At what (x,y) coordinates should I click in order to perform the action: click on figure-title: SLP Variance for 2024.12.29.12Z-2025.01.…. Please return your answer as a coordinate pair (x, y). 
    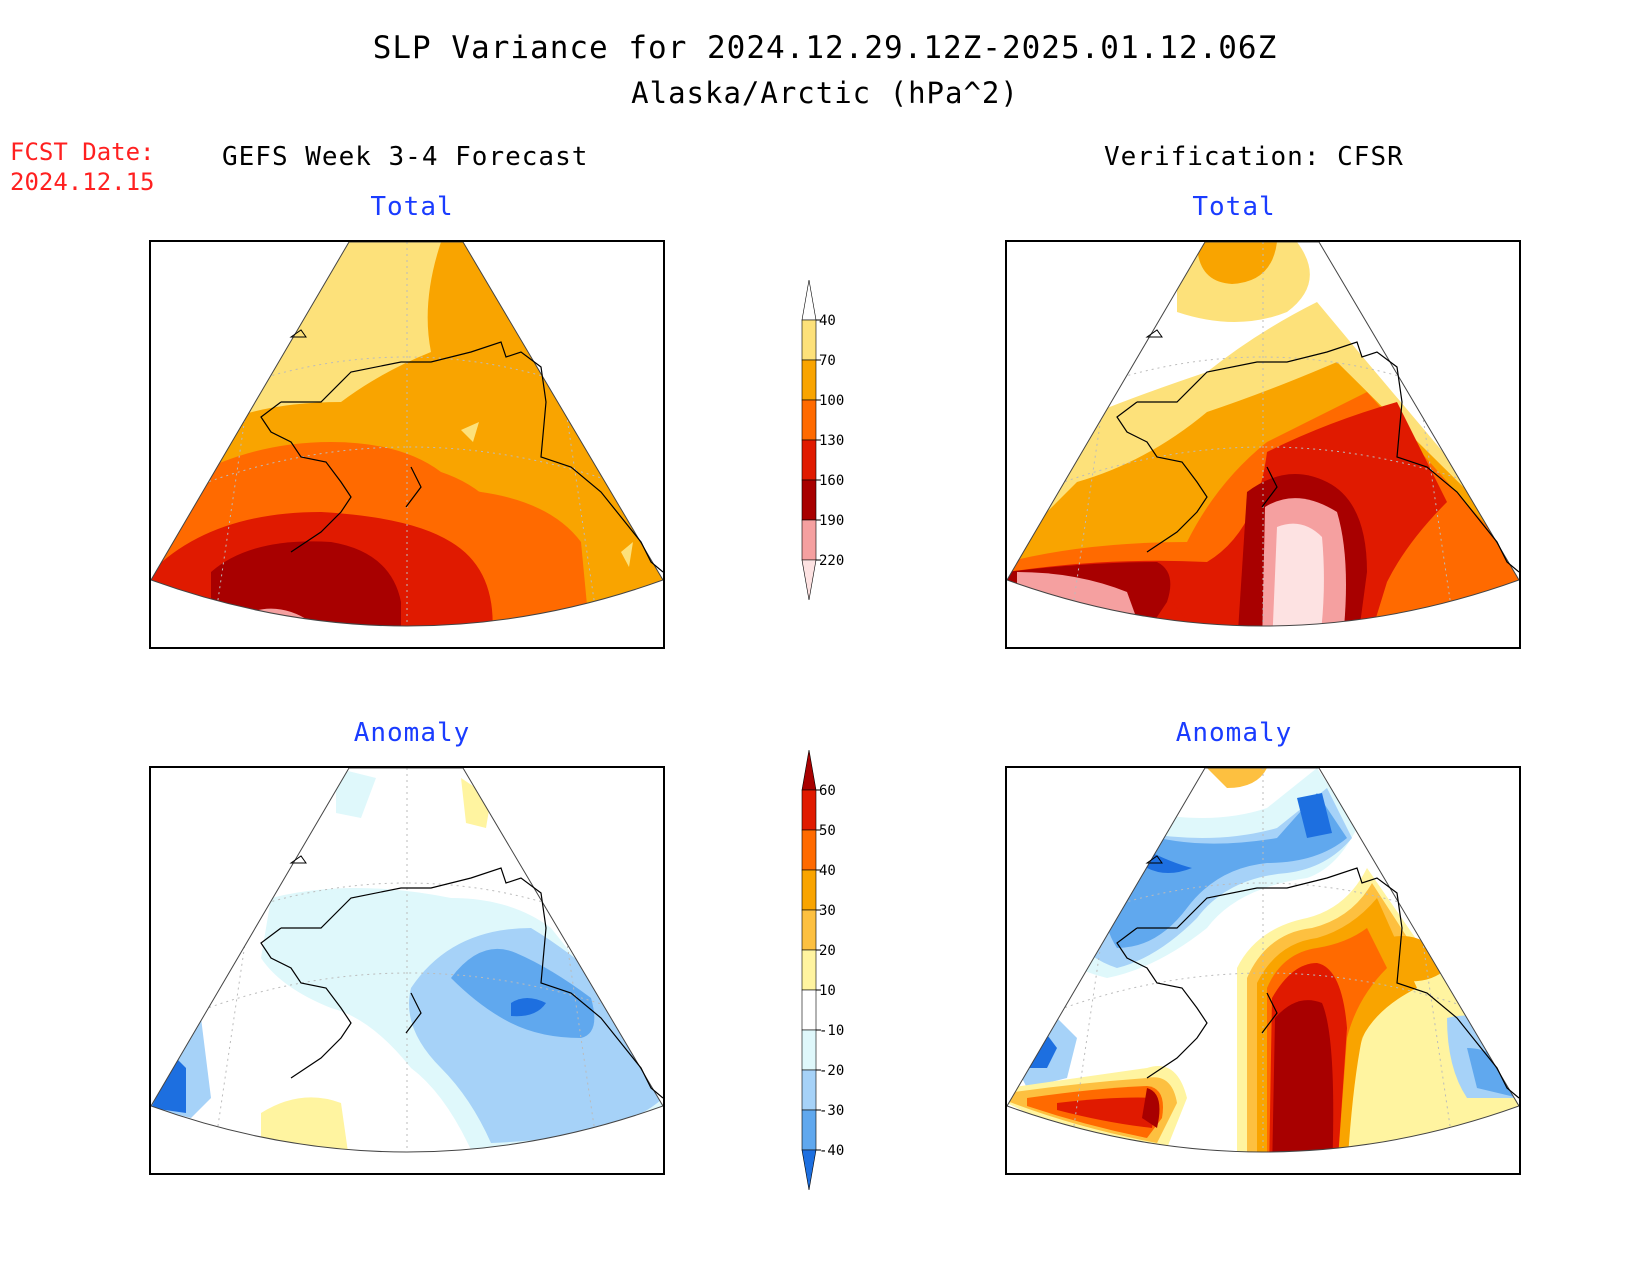
    Looking at the image, I should click on (825, 48).